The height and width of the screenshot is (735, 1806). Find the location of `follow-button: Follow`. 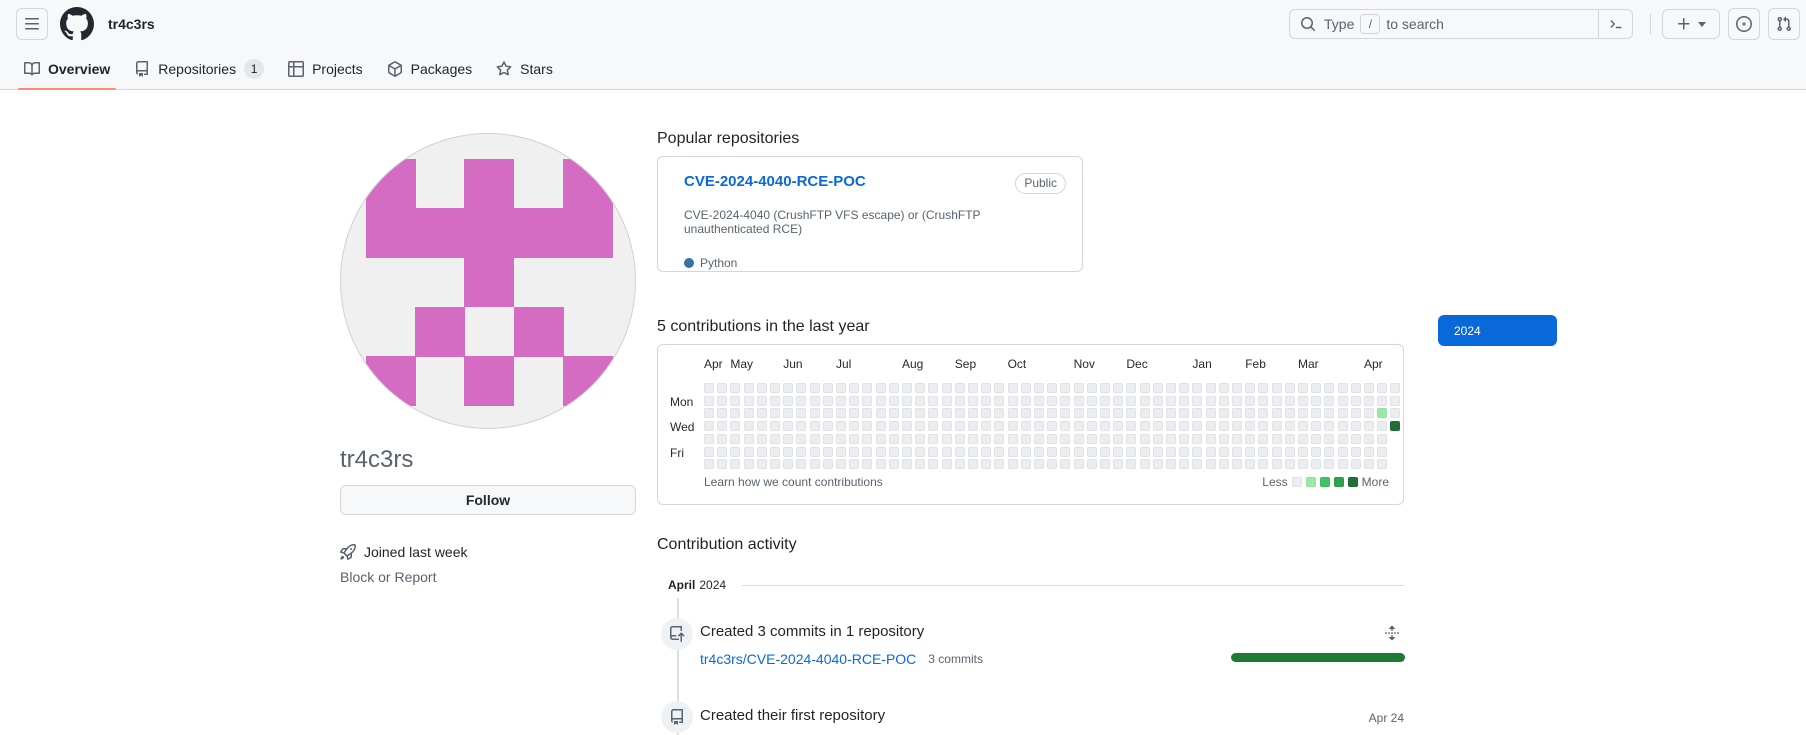

follow-button: Follow is located at coordinates (488, 500).